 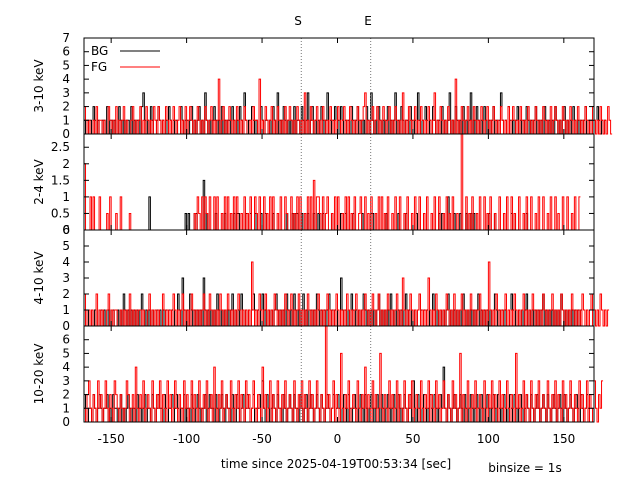 I want to click on binsize-note: binsize = 1s, so click(x=524, y=468).